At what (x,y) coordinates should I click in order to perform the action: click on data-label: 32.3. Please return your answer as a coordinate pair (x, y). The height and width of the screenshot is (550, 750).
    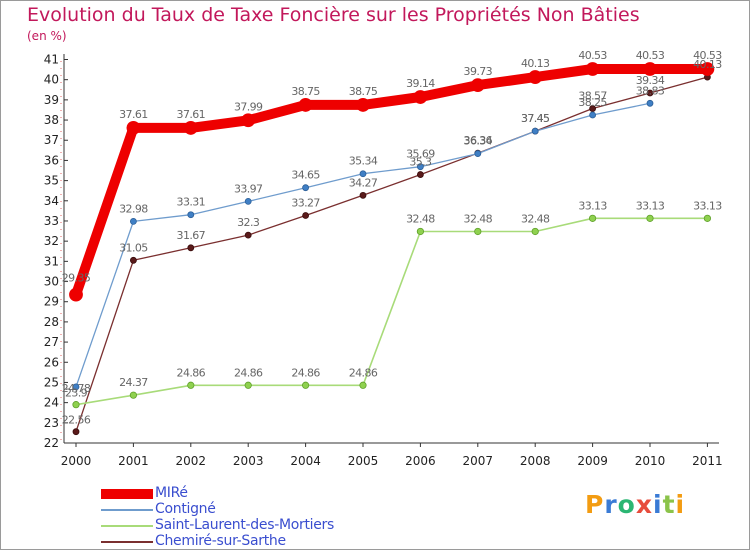
    Looking at the image, I should click on (248, 222).